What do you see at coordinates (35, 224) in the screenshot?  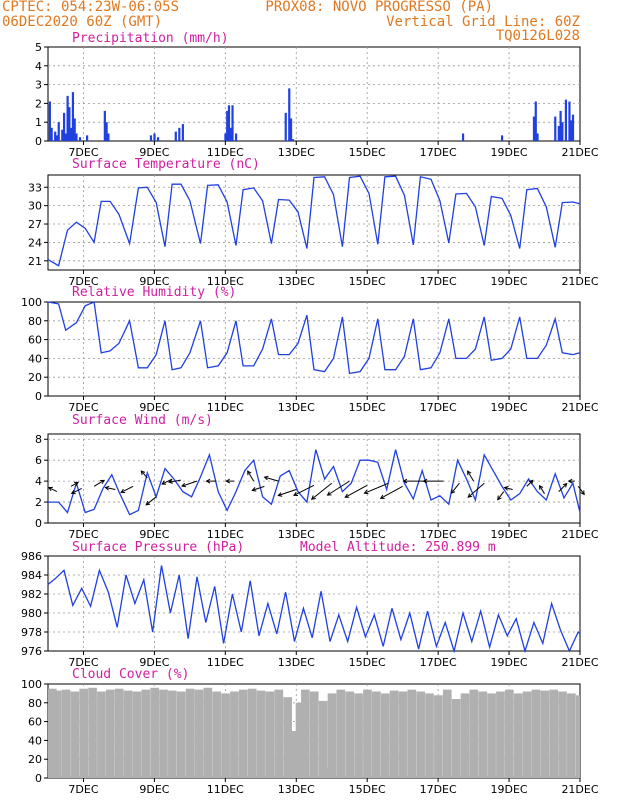 I see `temp-ytick-label: 27` at bounding box center [35, 224].